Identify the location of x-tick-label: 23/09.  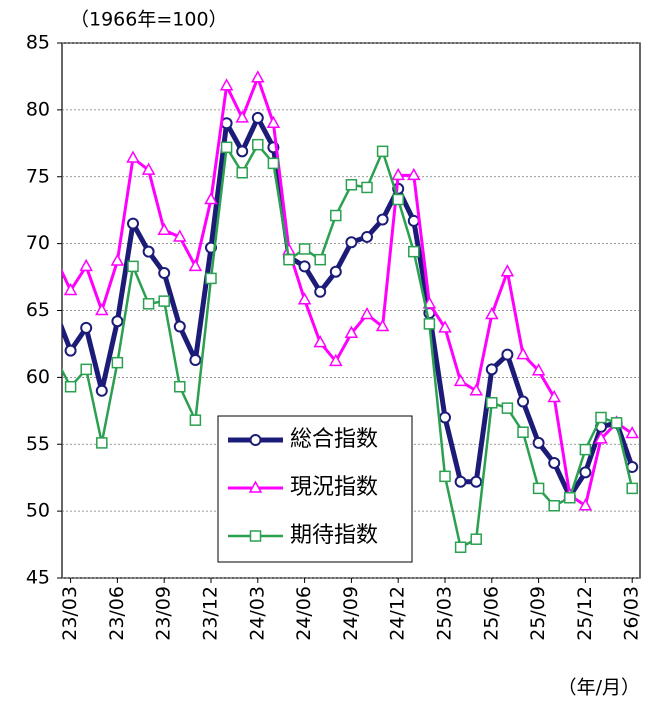
(164, 613).